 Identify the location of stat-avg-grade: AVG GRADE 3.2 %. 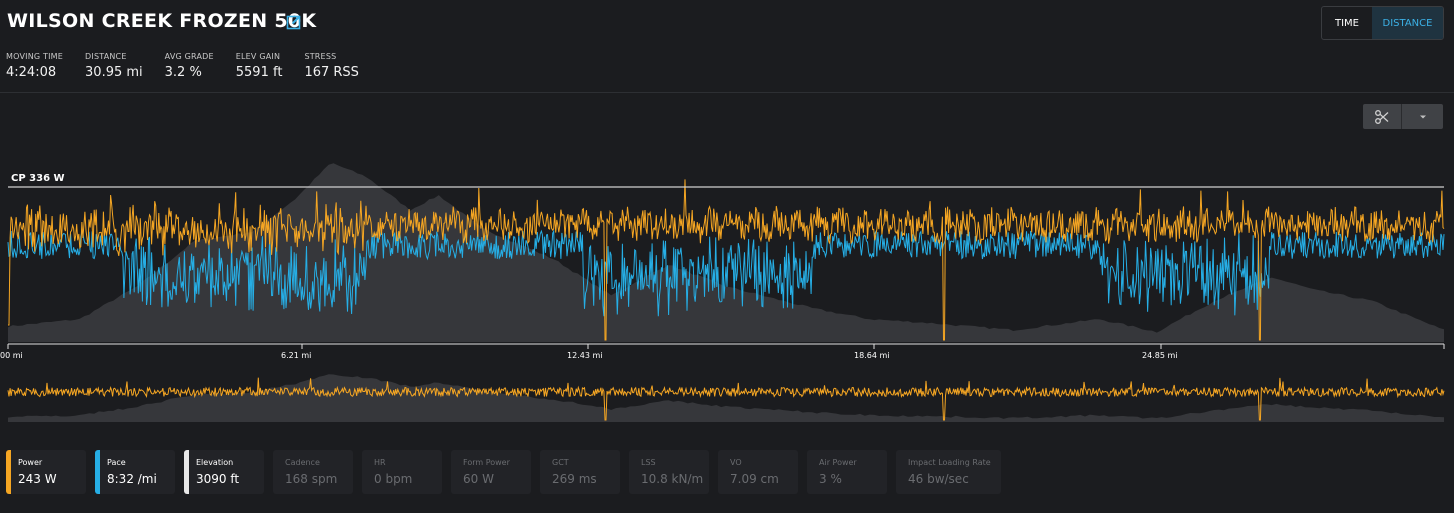
(189, 66).